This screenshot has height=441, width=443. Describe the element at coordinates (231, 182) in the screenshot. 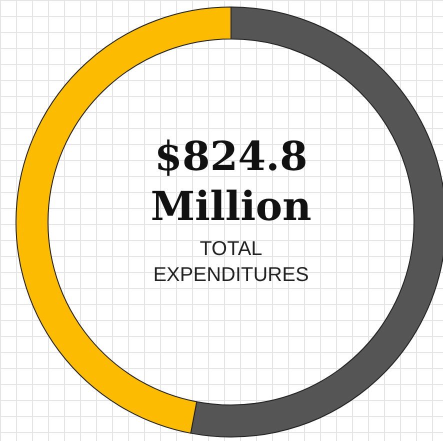

I see `text: $824.8 Million` at that location.